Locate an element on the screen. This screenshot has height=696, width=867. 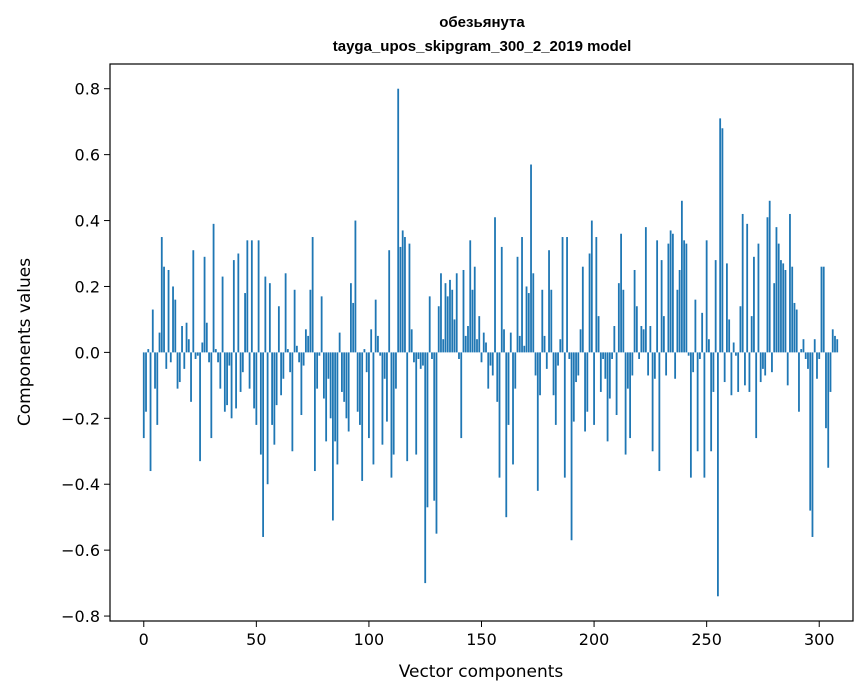
y-tick-label: 0.0 is located at coordinates (87, 352).